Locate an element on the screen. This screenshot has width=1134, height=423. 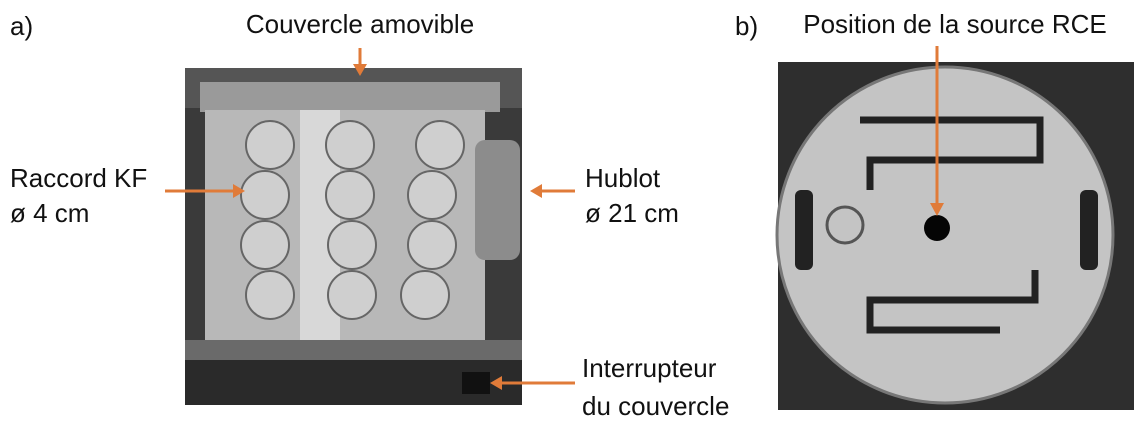
annotation-detail: du couvercle is located at coordinates (655, 406).